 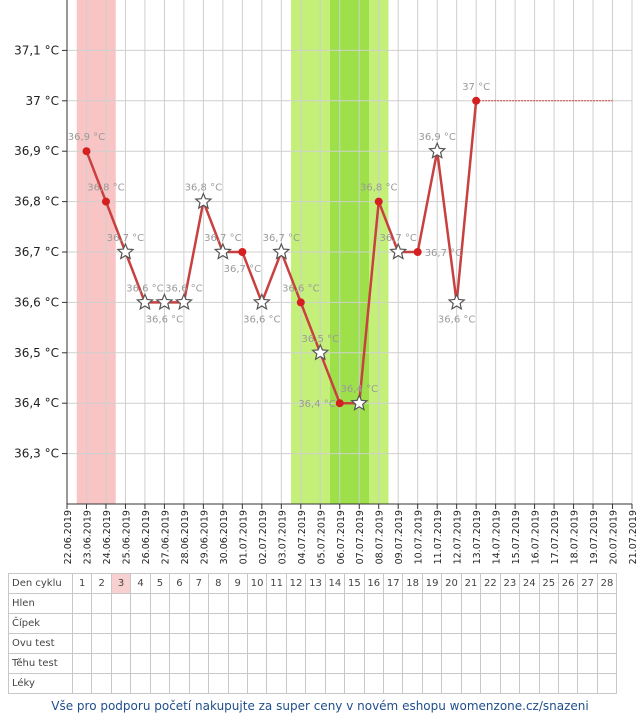 What do you see at coordinates (315, 583) in the screenshot?
I see `cycle-day-cell: 13` at bounding box center [315, 583].